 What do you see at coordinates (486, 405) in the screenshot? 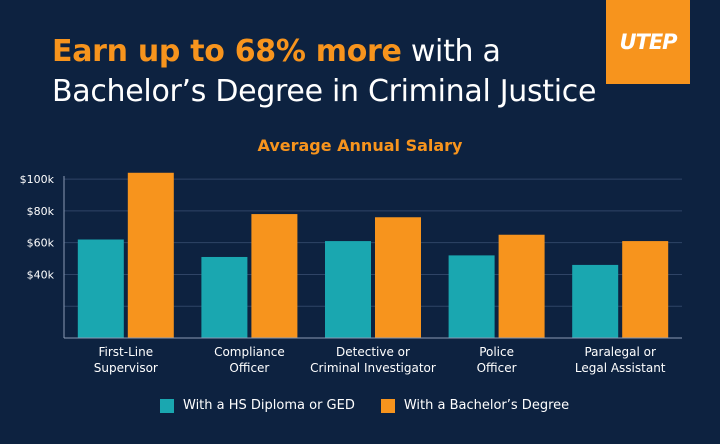
I see `legend-label-bachelor: With a Bachelor’s Degree` at bounding box center [486, 405].